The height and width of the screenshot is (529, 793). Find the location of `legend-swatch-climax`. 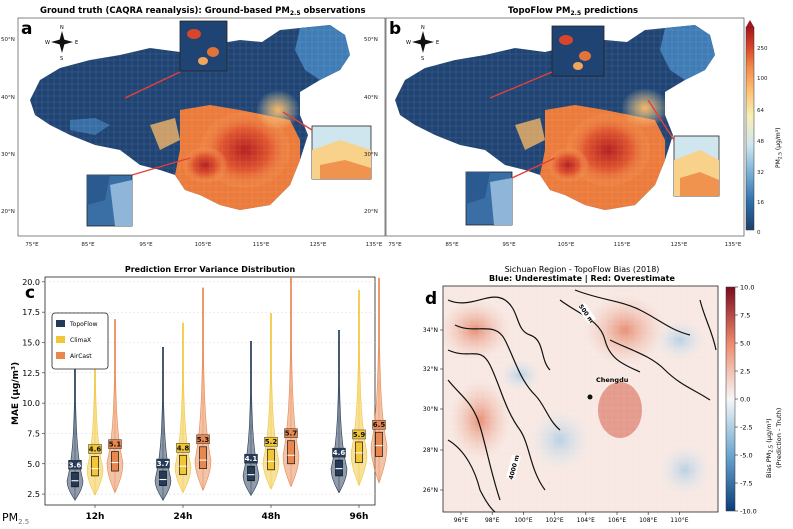

legend-swatch-climax is located at coordinates (60, 339).